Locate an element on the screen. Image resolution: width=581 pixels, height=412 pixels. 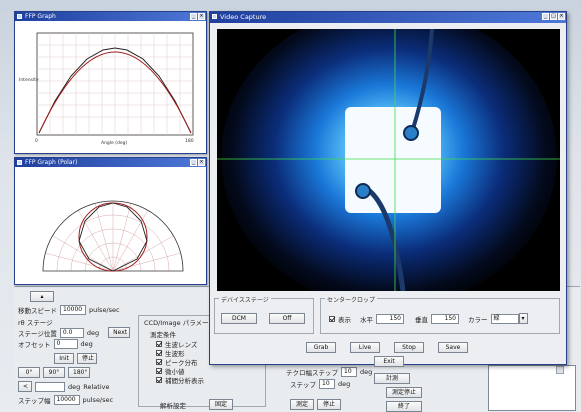
speed-input: 10000 is located at coordinates (73, 310).